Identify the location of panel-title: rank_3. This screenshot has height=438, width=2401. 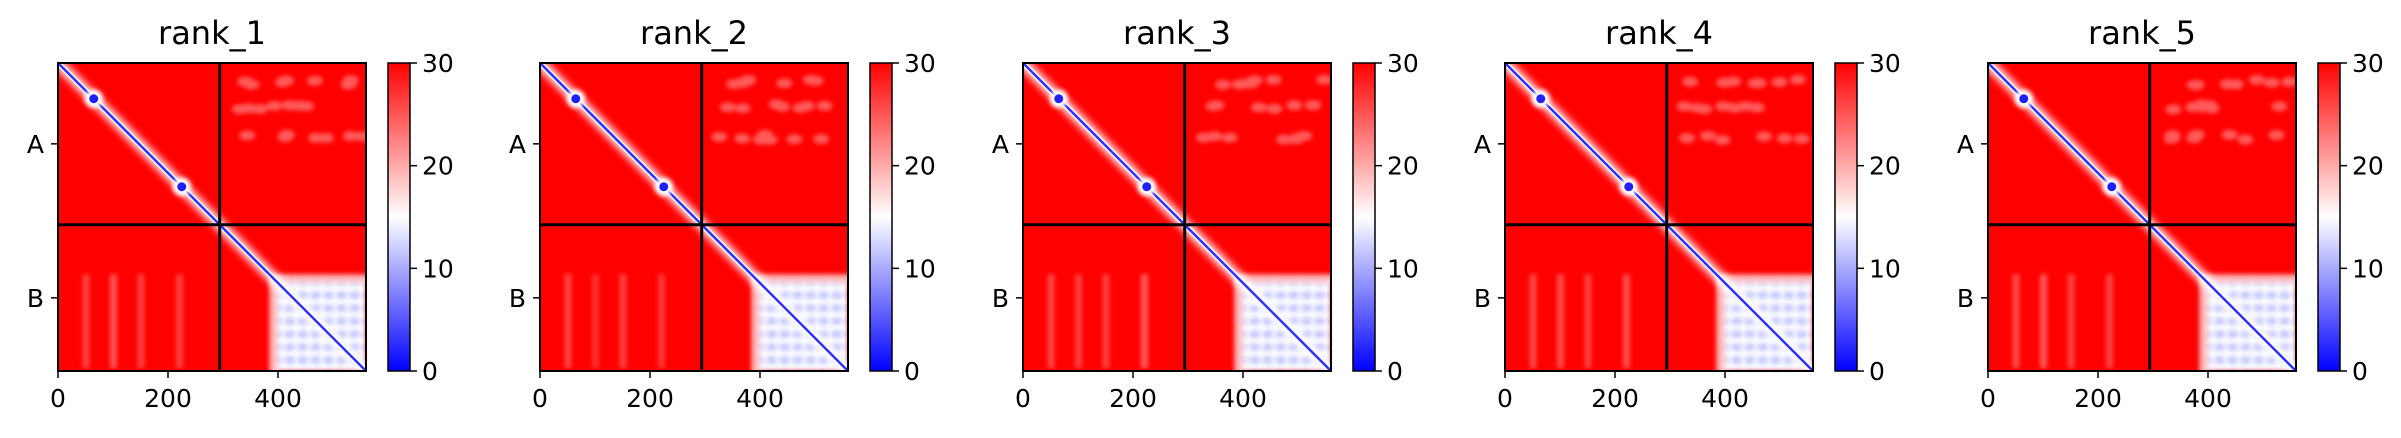
(1177, 33).